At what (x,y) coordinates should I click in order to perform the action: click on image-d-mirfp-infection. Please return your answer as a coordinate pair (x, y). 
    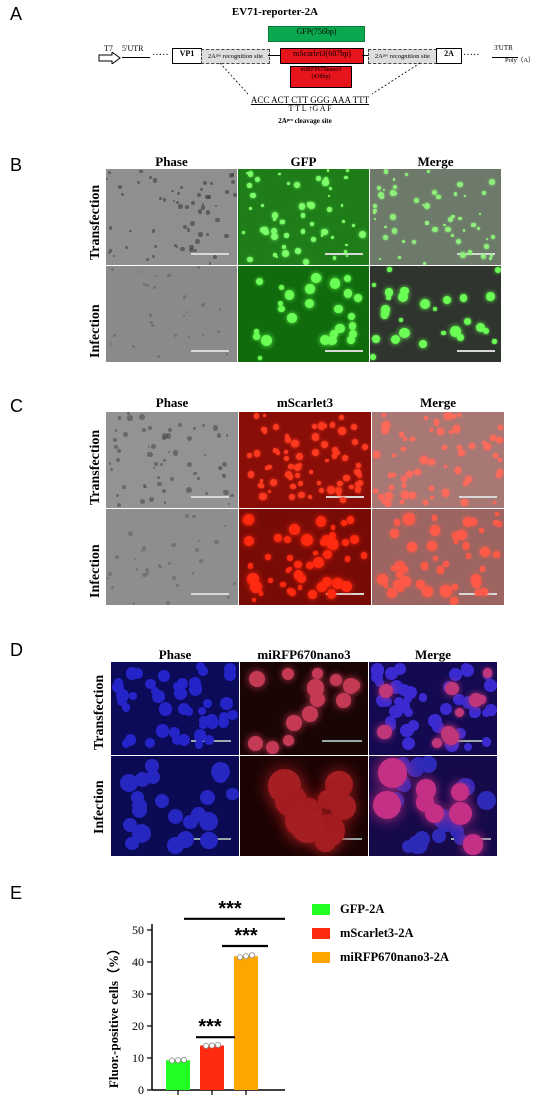
    Looking at the image, I should click on (304, 806).